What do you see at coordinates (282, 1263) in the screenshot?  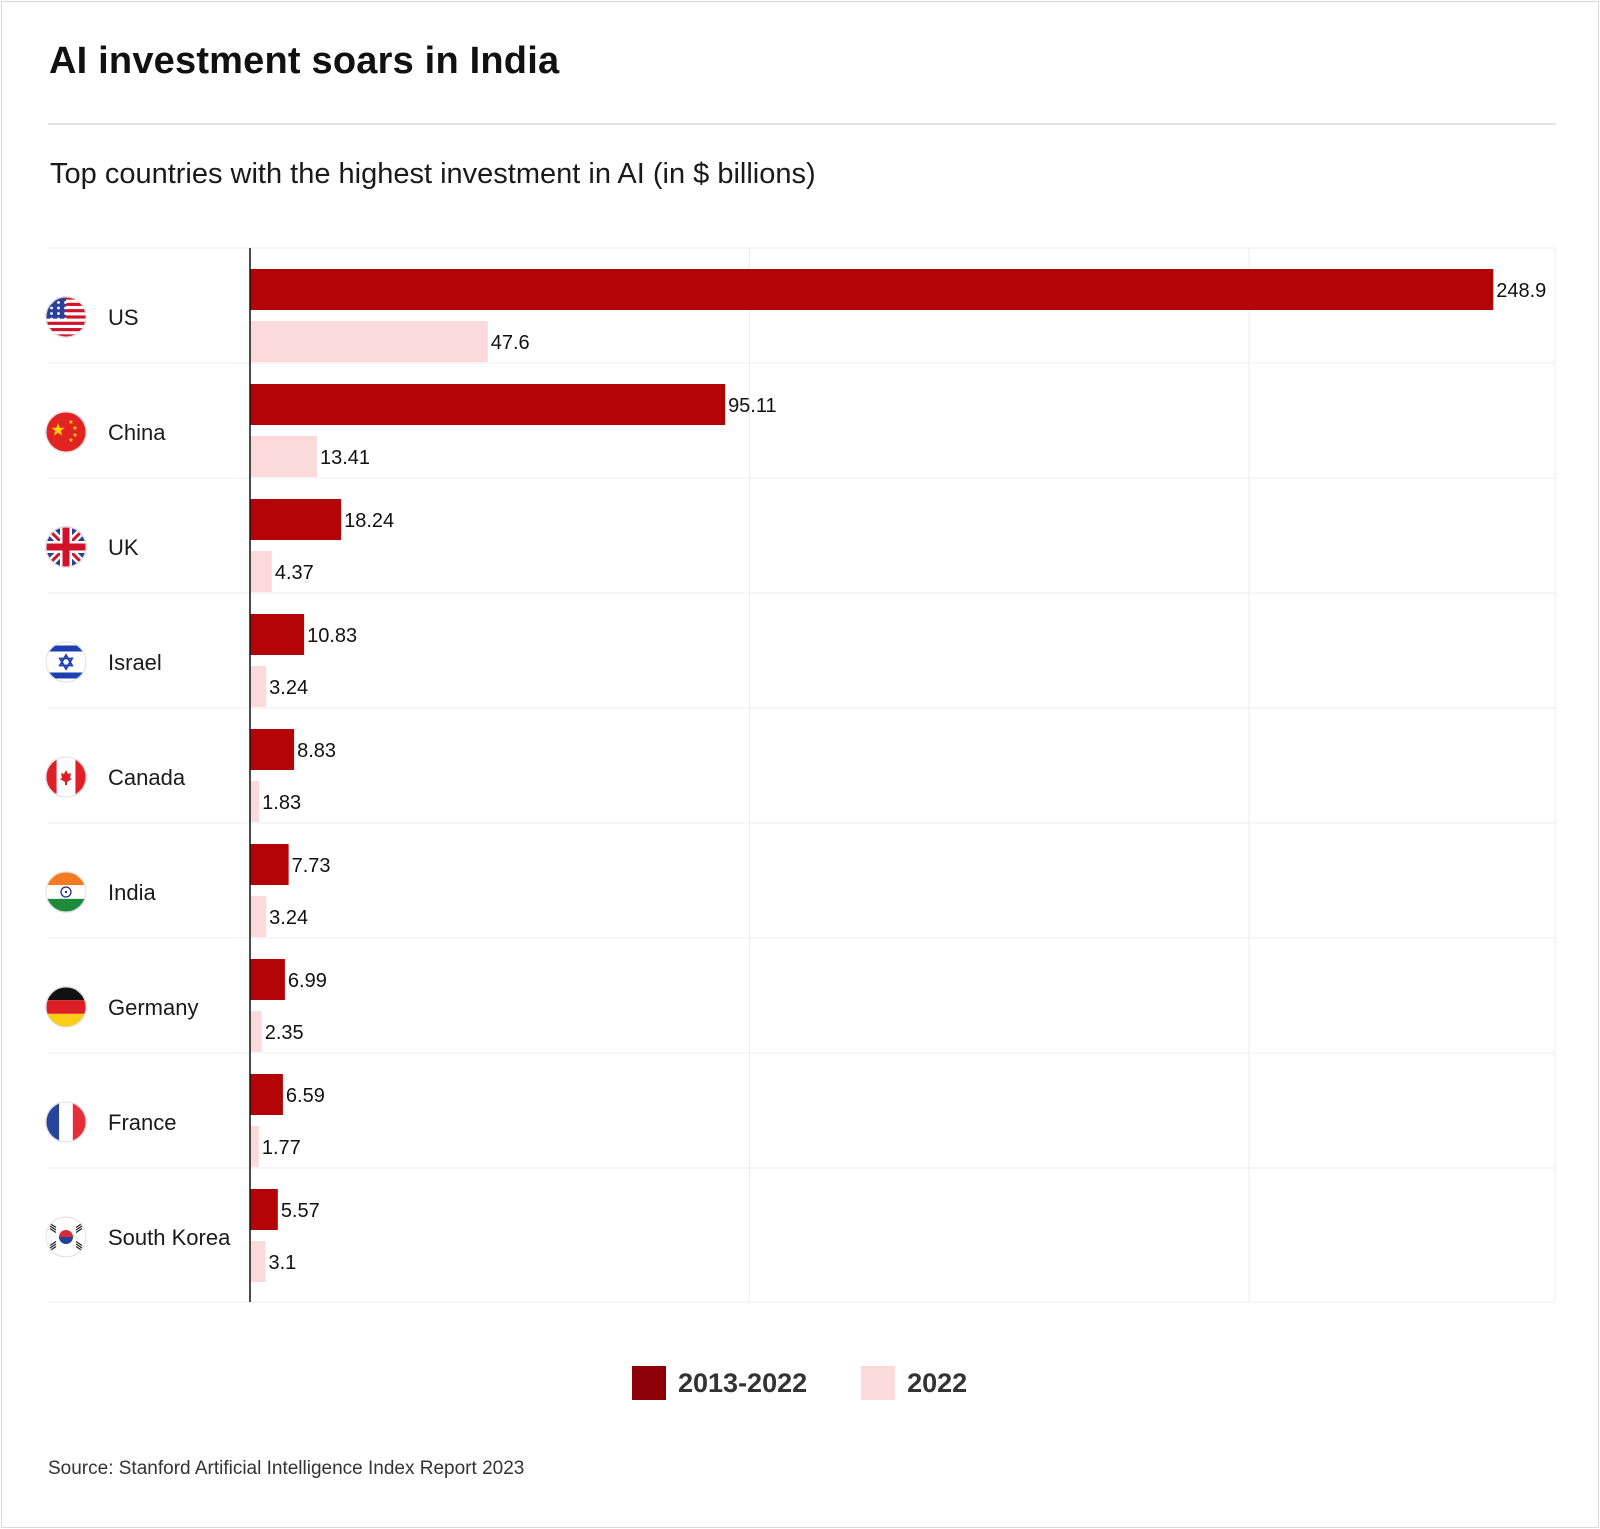 I see `data-label: 3.1` at bounding box center [282, 1263].